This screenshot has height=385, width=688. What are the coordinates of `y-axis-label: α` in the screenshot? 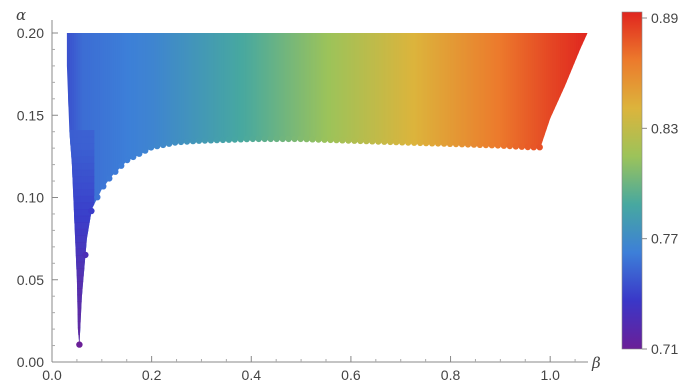 It's located at (21, 15).